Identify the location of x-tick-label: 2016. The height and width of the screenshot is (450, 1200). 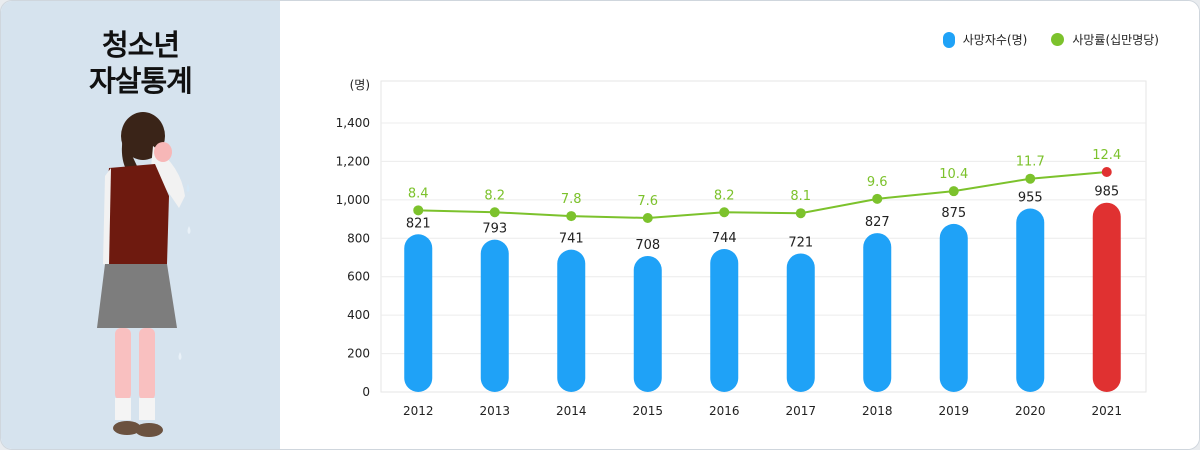
(724, 411).